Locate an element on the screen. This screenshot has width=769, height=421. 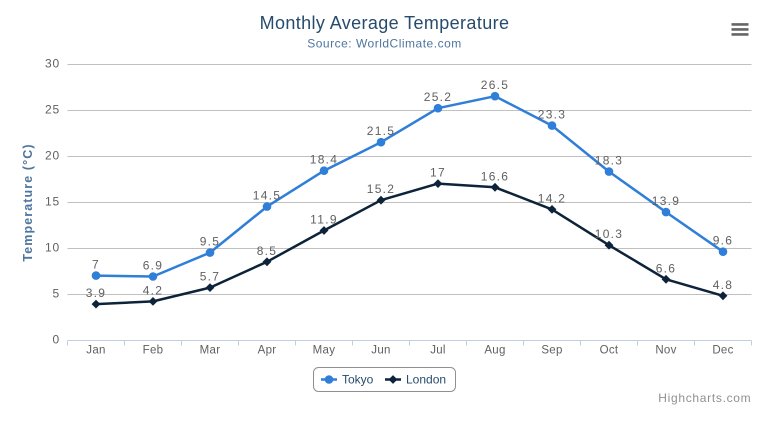
svg-text: 30 is located at coordinates (52, 64).